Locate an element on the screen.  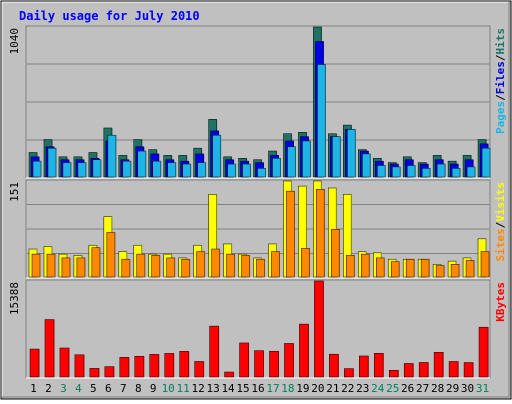
day-label: 3 is located at coordinates (63, 388).